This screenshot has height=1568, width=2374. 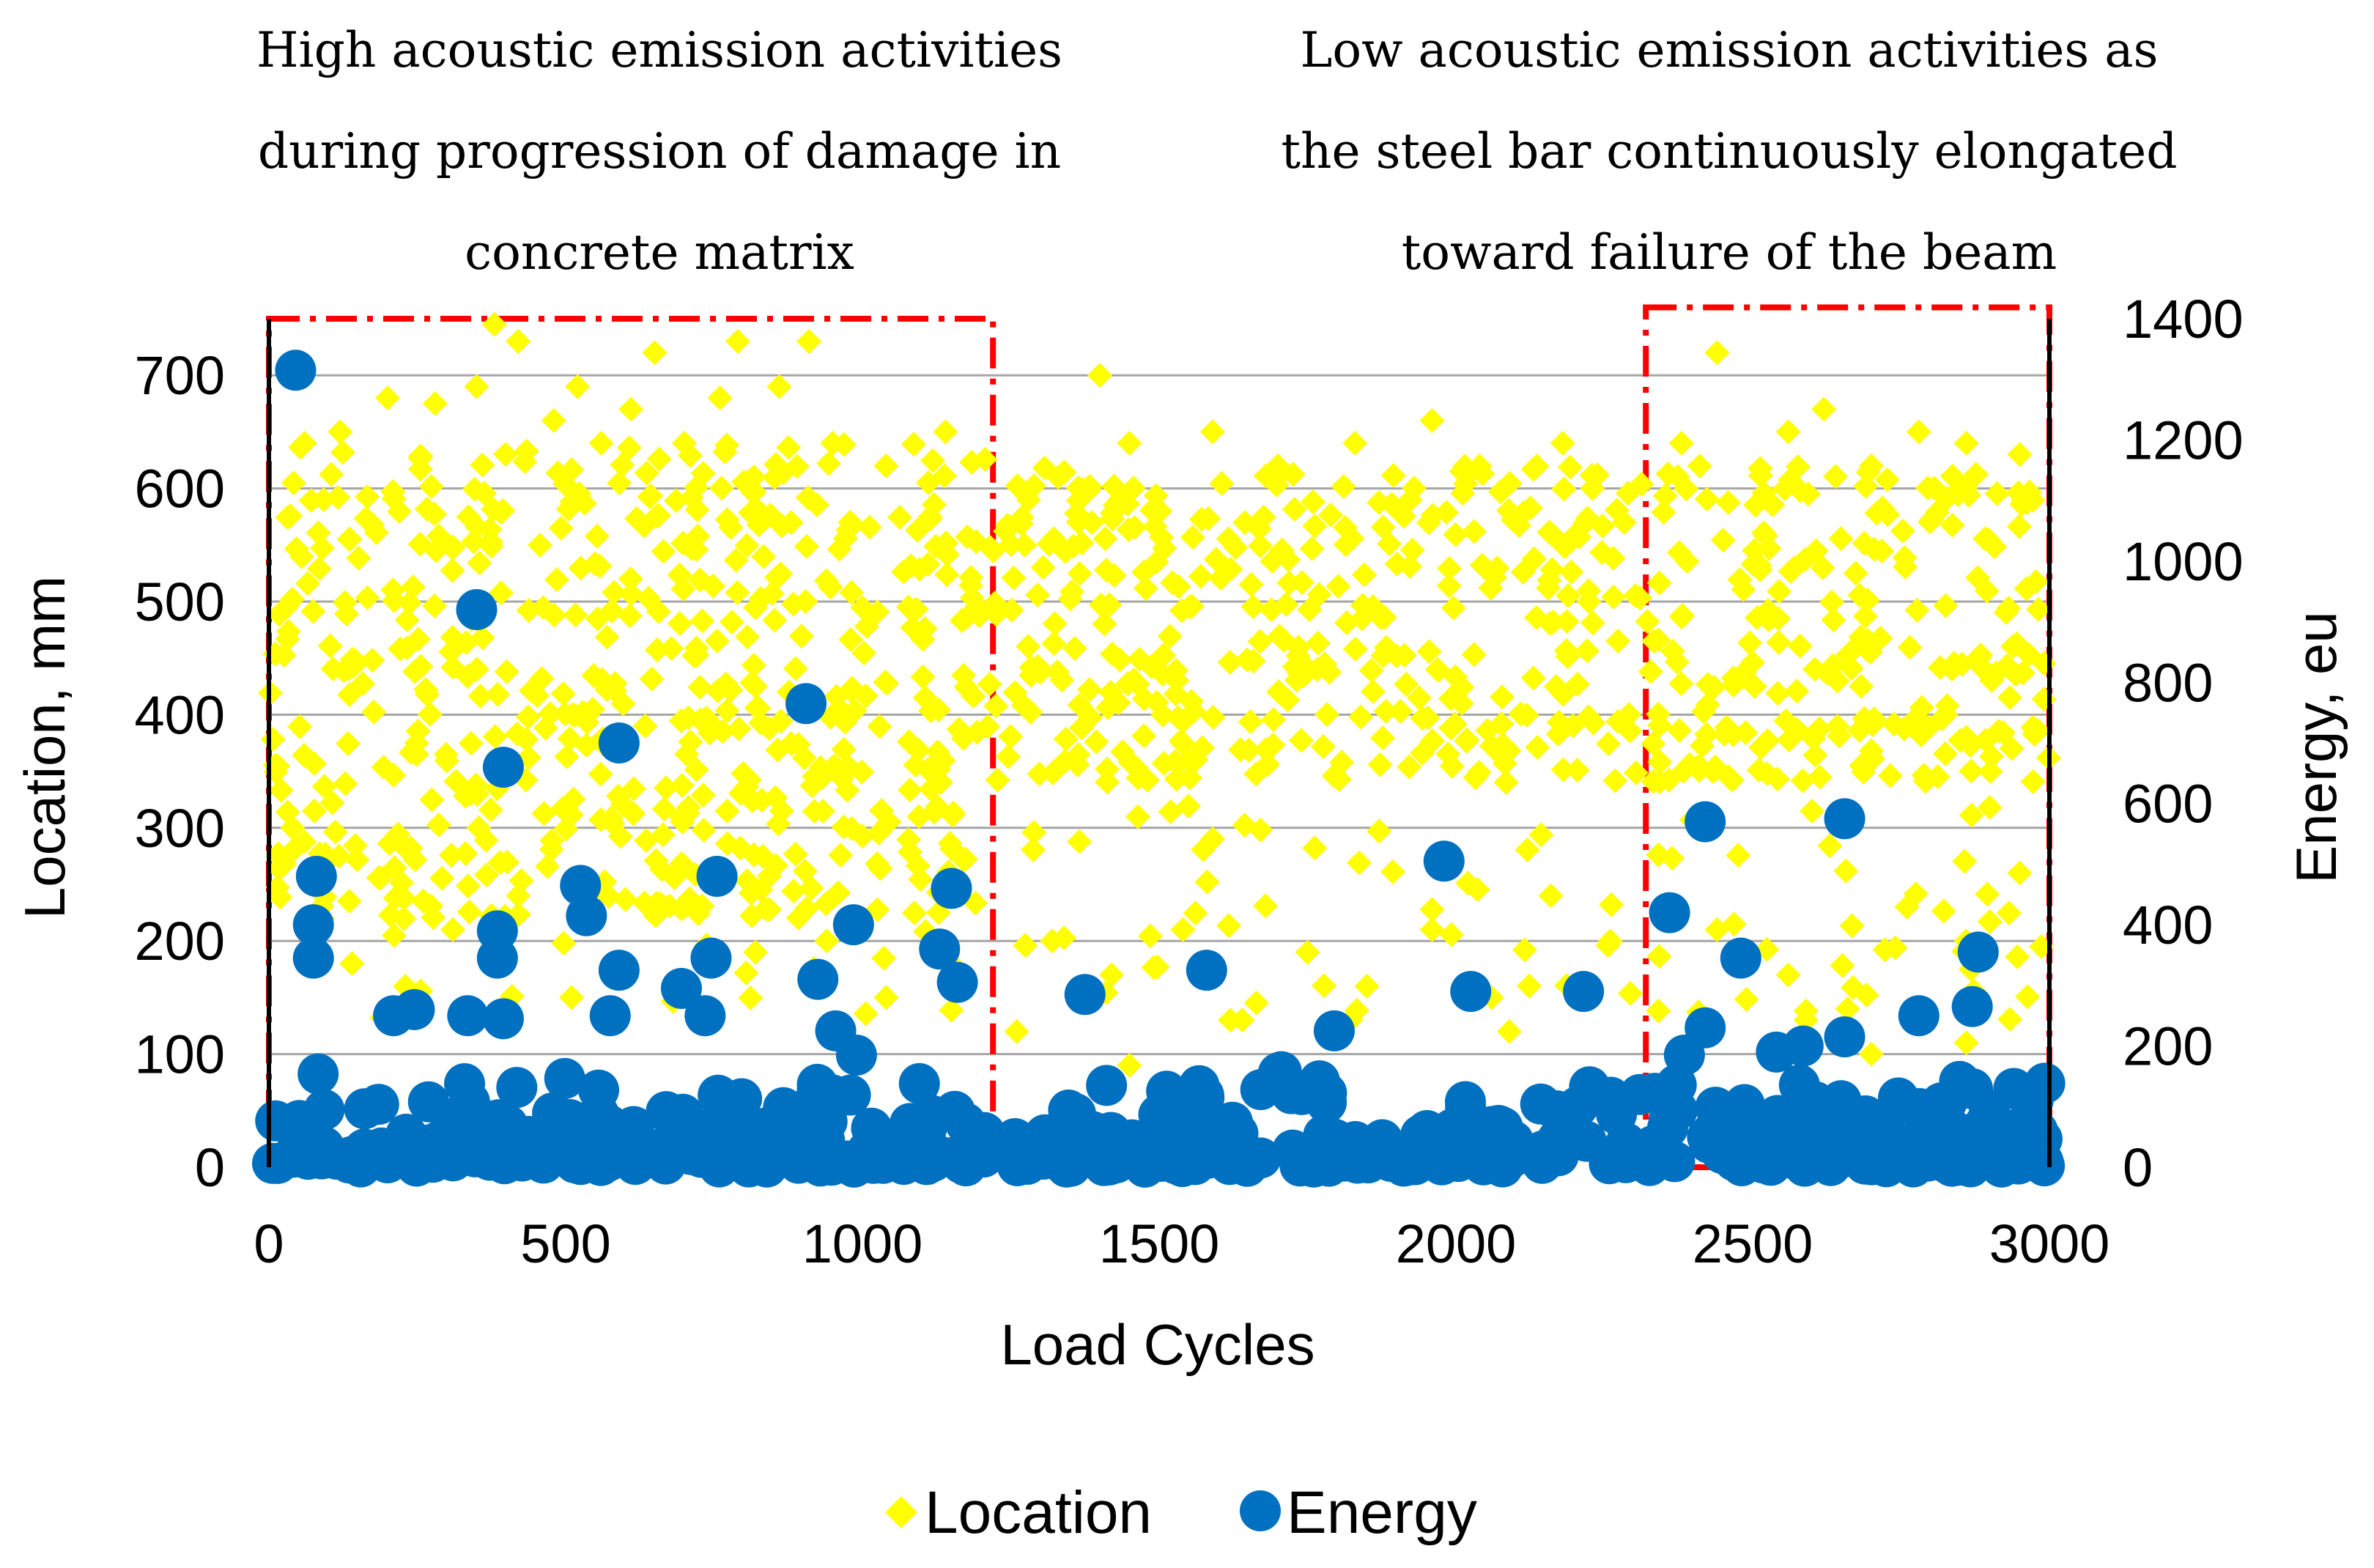 What do you see at coordinates (2049, 1244) in the screenshot?
I see `x-tick-label: 3000` at bounding box center [2049, 1244].